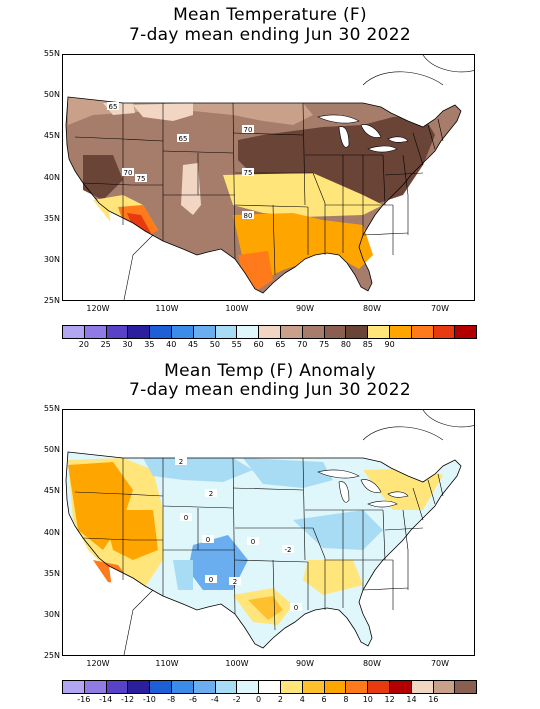 The height and width of the screenshot is (709, 540). What do you see at coordinates (51, 218) in the screenshot?
I see `lat-label: 35N` at bounding box center [51, 218].